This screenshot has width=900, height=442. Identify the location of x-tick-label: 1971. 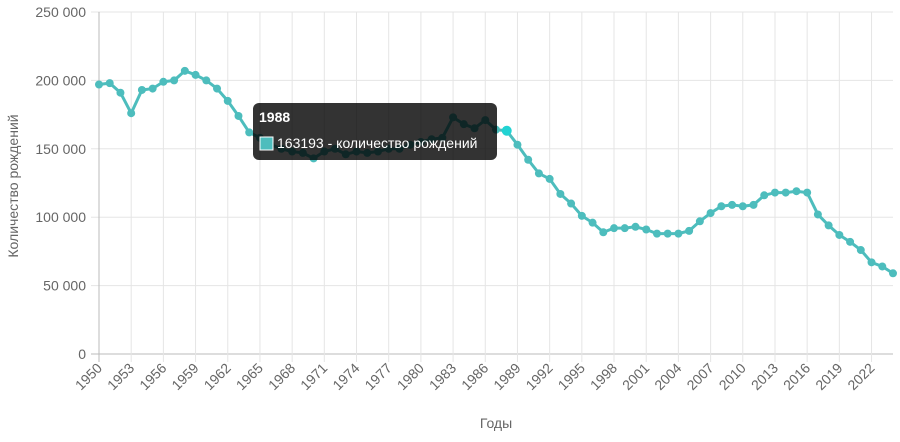
(313, 376).